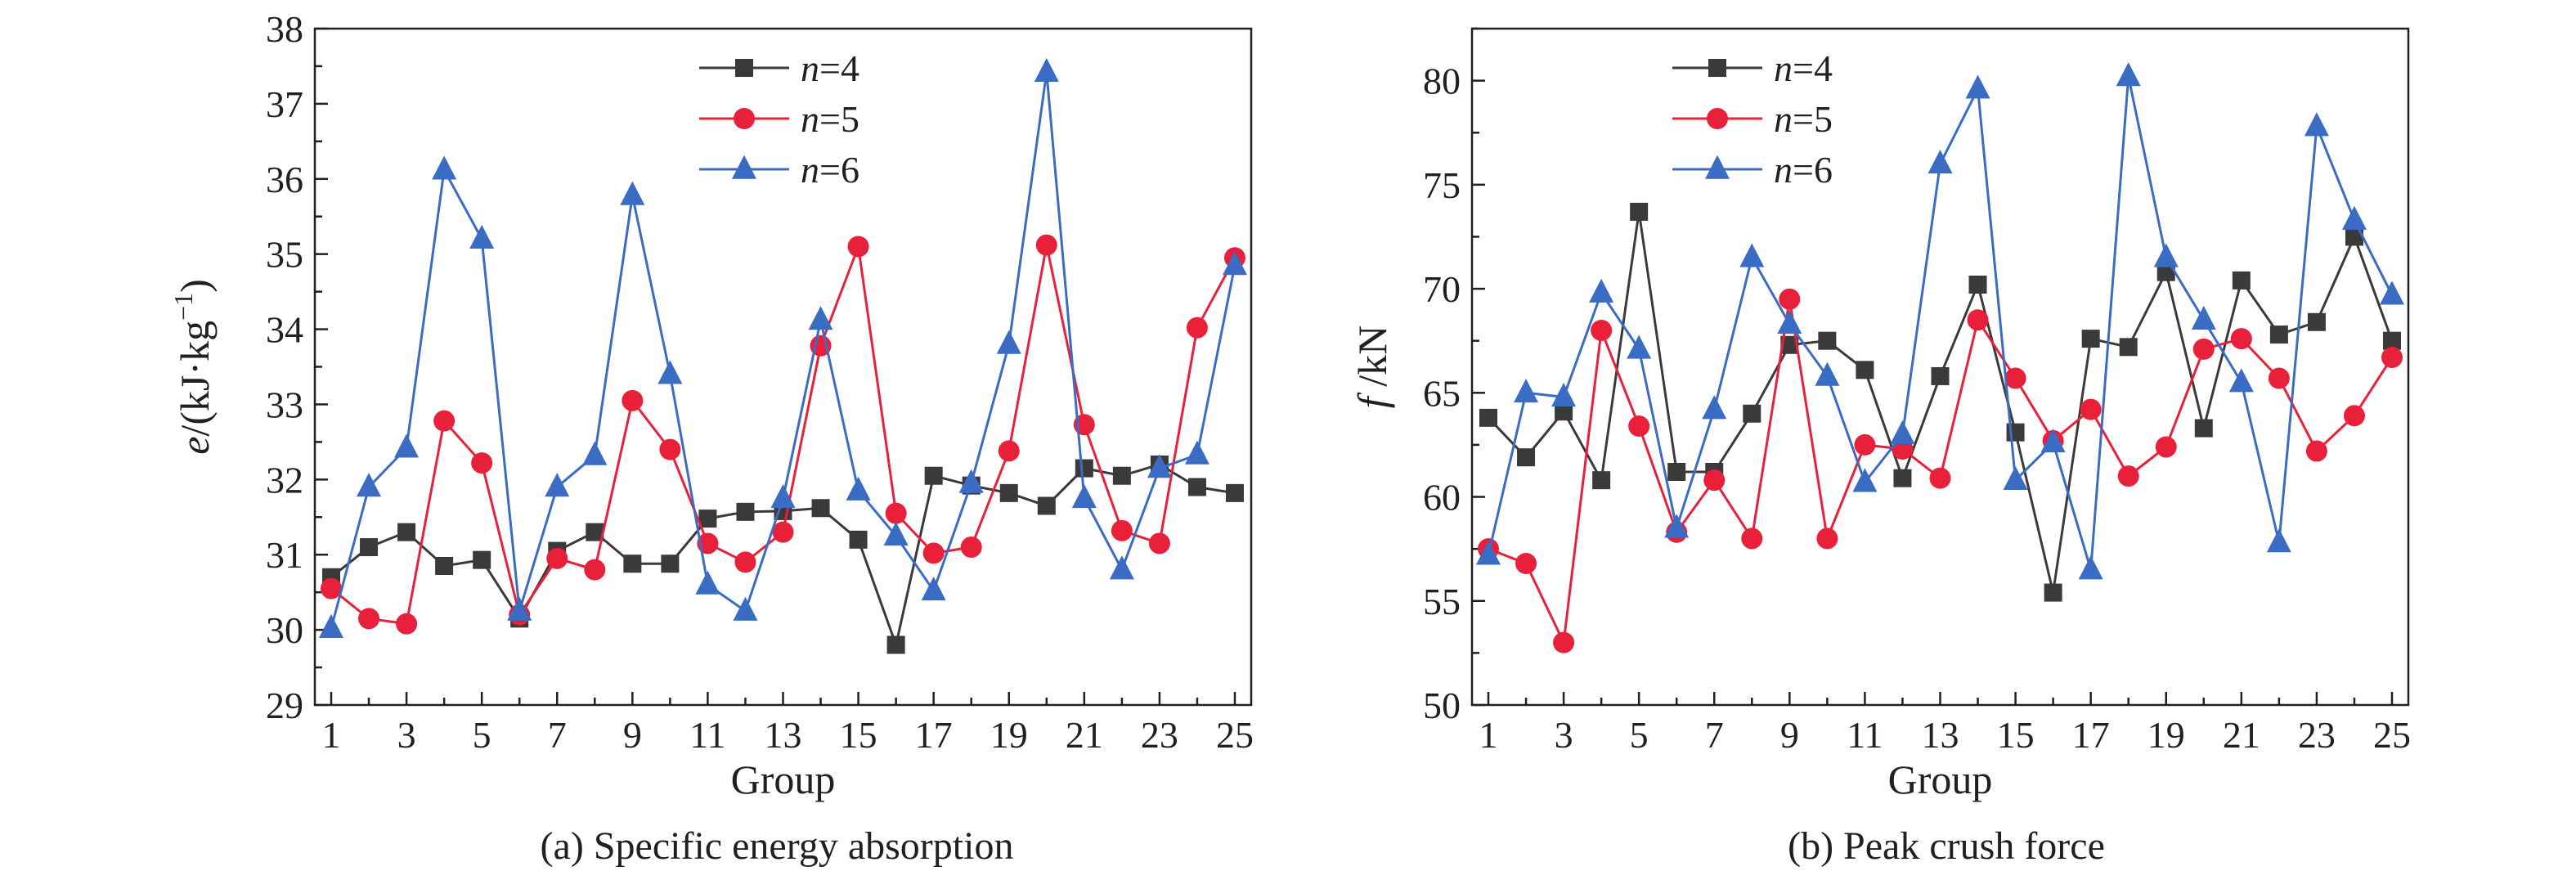 The width and height of the screenshot is (2576, 889). What do you see at coordinates (810, 68) in the screenshot?
I see `legend-var: n` at bounding box center [810, 68].